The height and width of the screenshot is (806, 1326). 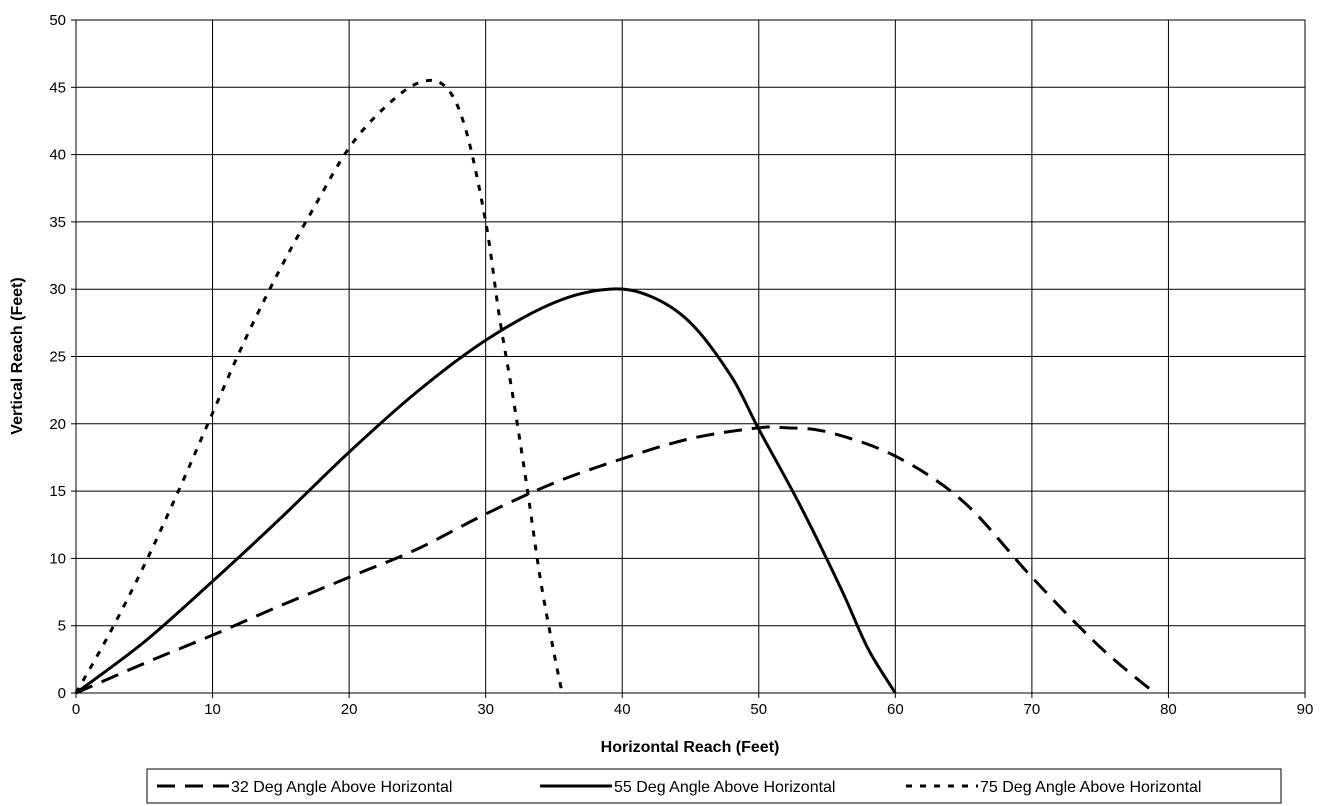 What do you see at coordinates (693, 705) in the screenshot?
I see `x-axis-ticks: 0 10 20 30 40 50 60 70 80 90` at bounding box center [693, 705].